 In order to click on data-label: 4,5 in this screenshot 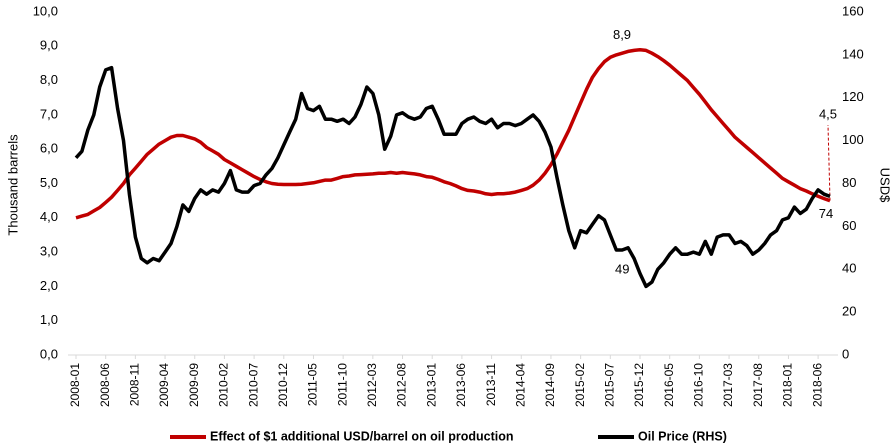, I will do `click(828, 113)`.